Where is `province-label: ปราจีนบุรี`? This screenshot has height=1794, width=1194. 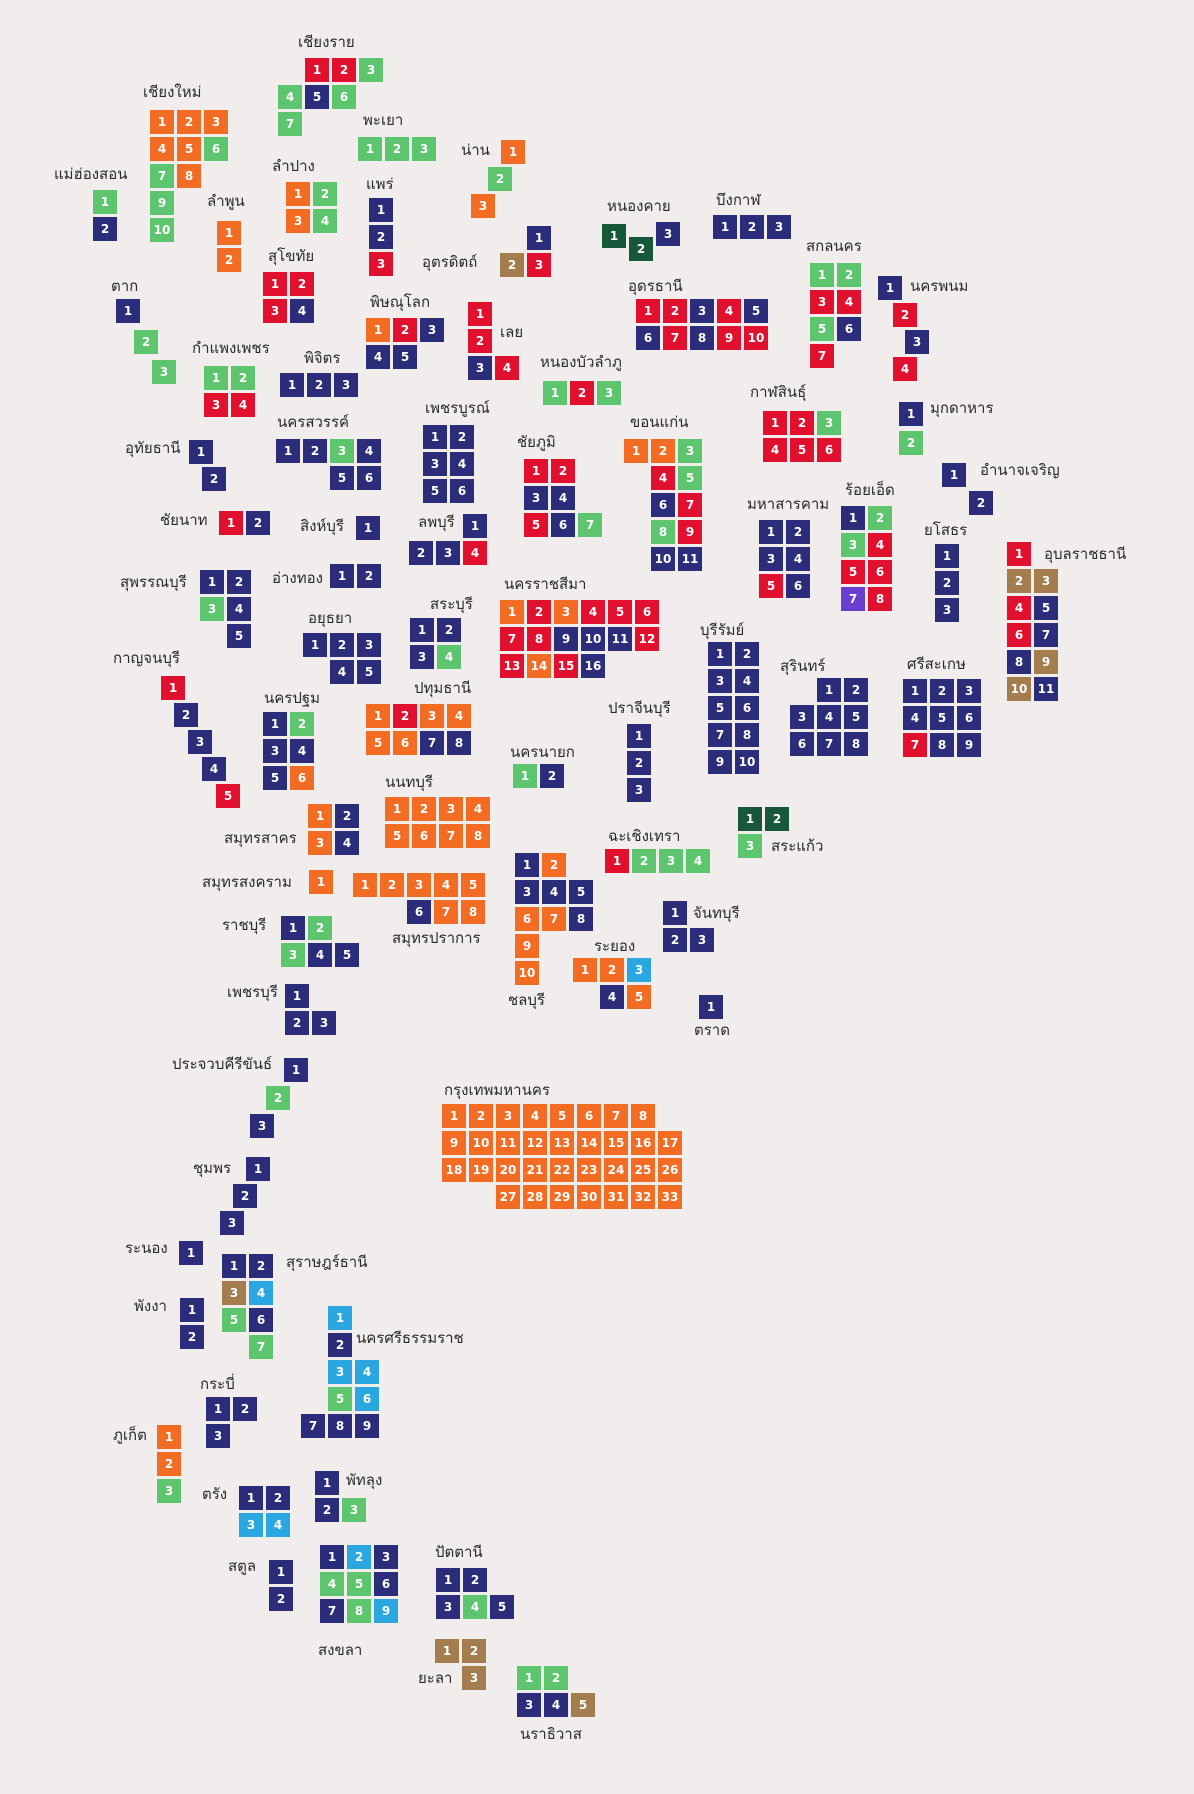
province-label: ปราจีนบุรี is located at coordinates (639, 708).